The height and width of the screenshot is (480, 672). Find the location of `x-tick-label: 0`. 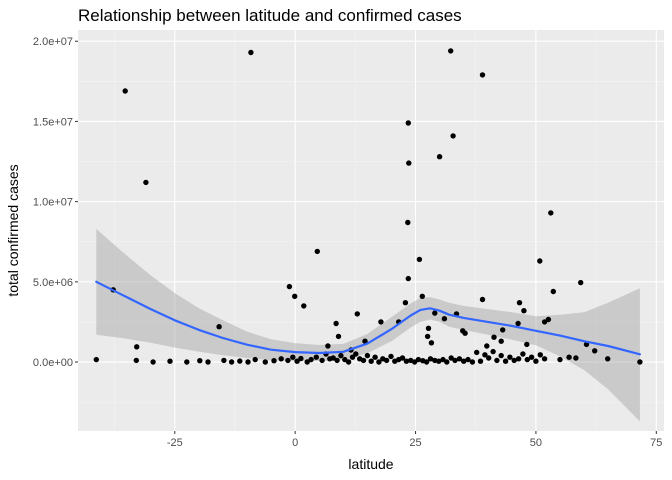

x-tick-label: 0 is located at coordinates (295, 443).